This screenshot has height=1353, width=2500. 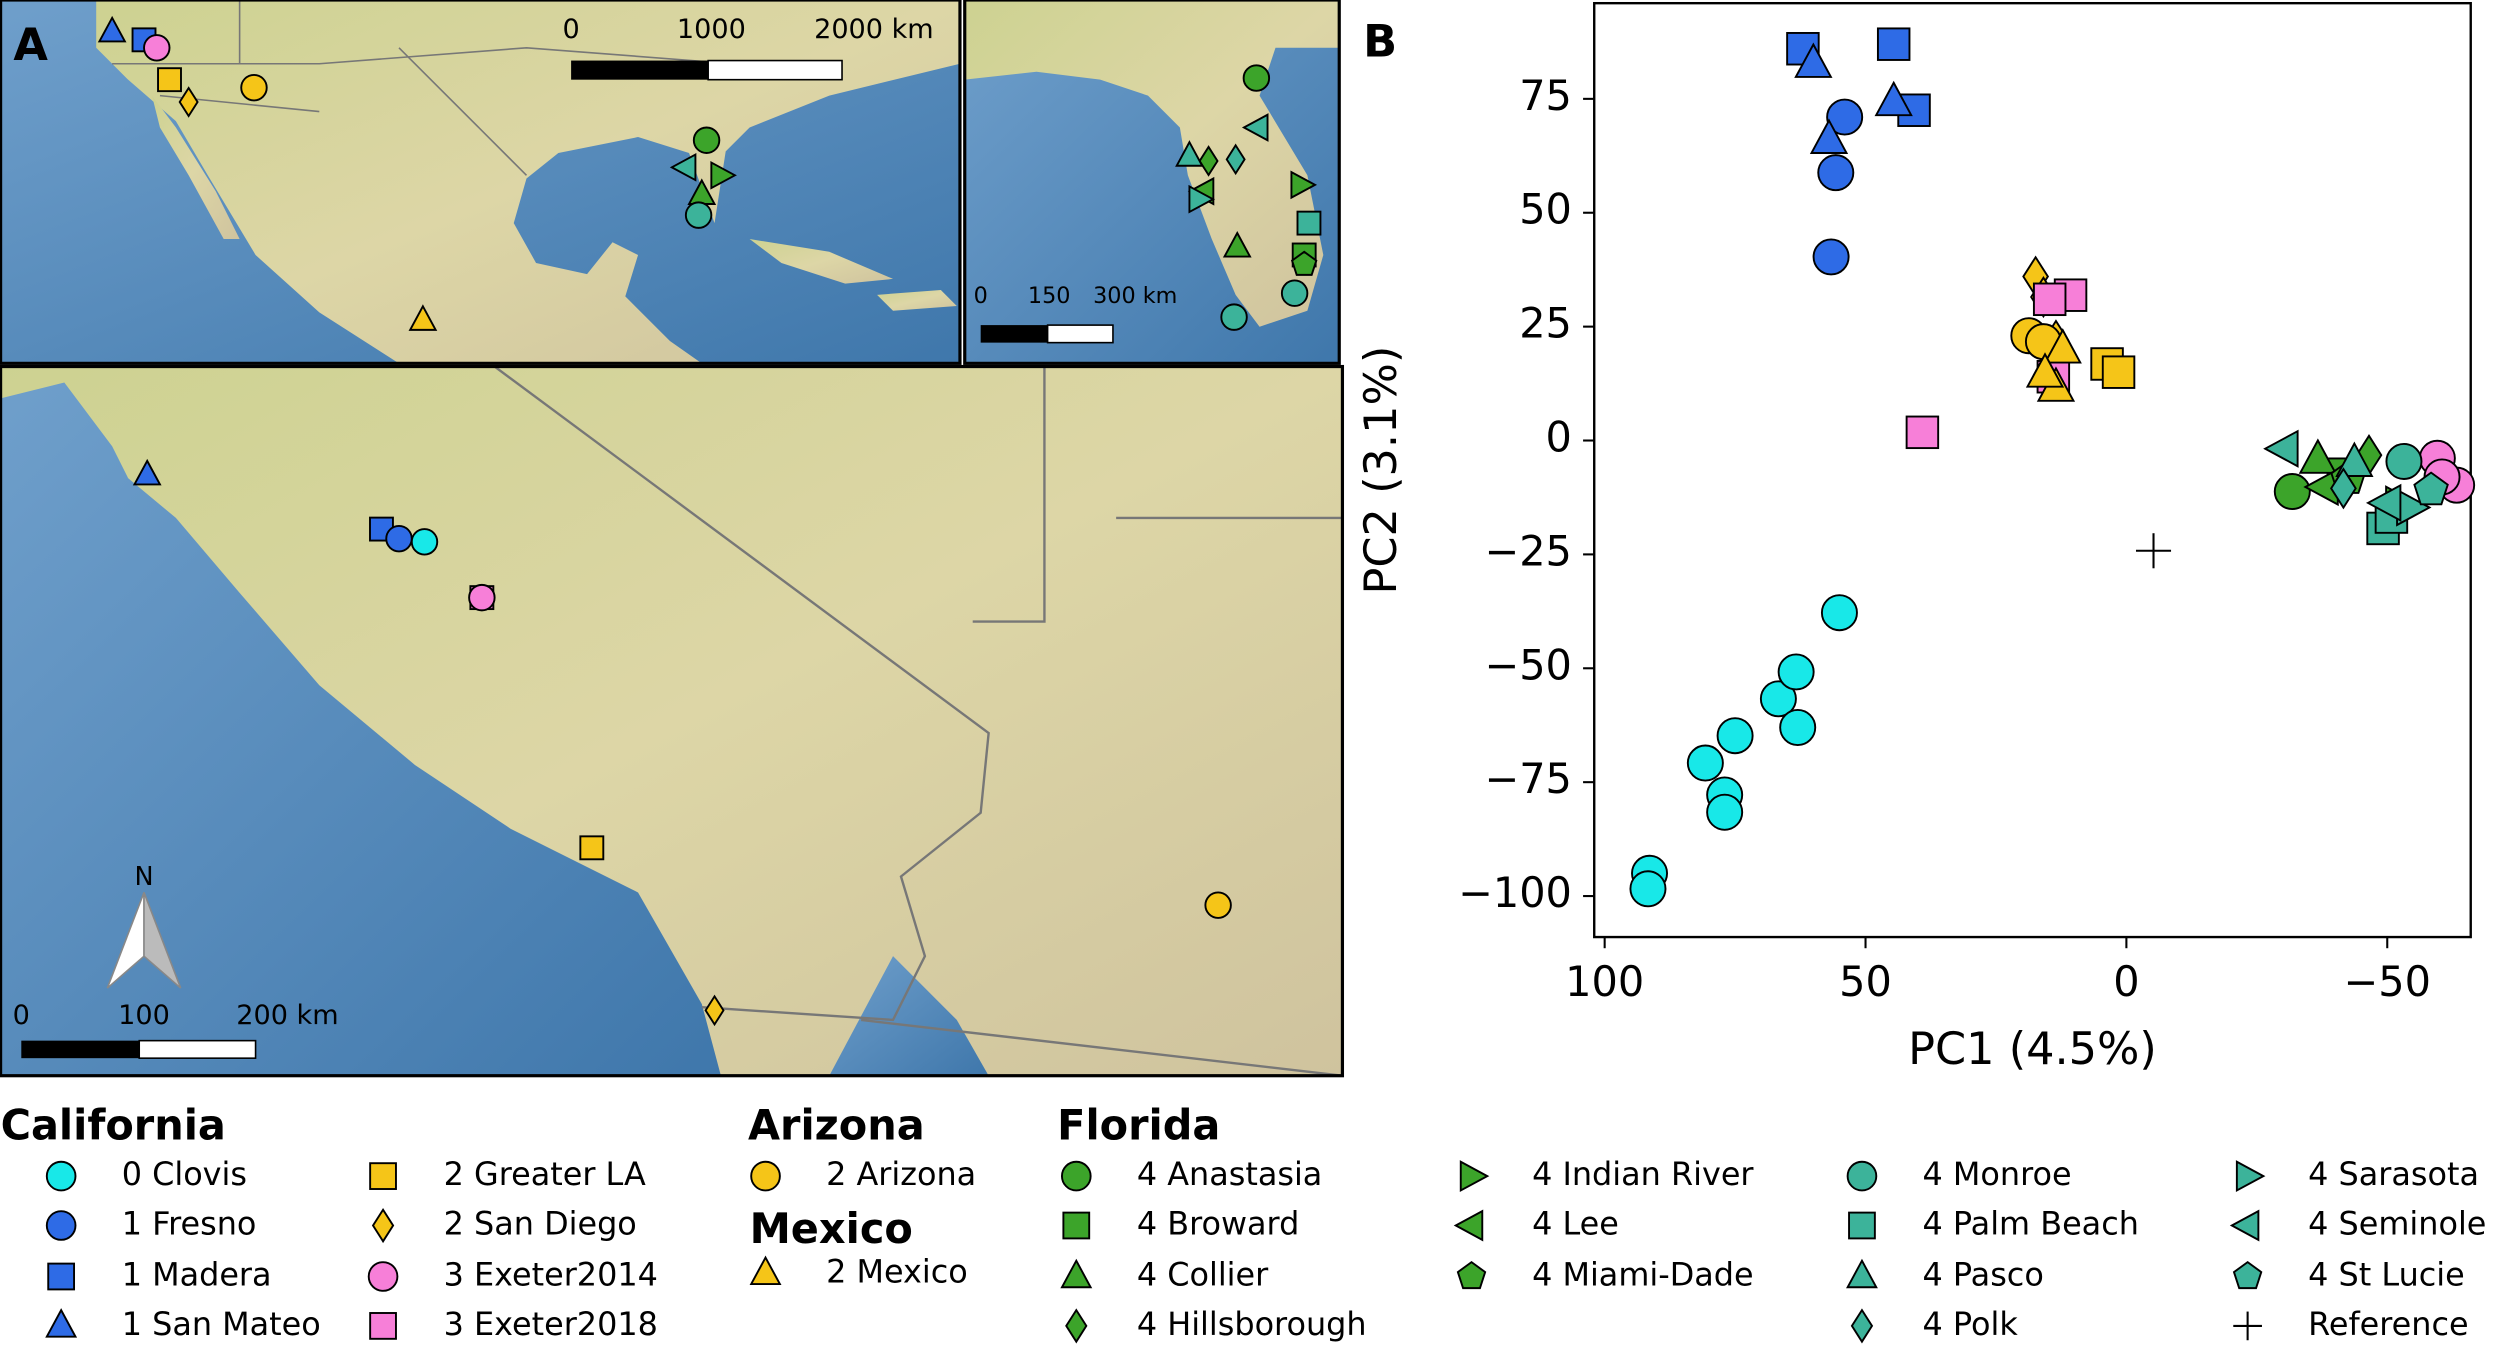 I want to click on x-tick-label: 0, so click(x=2126, y=982).